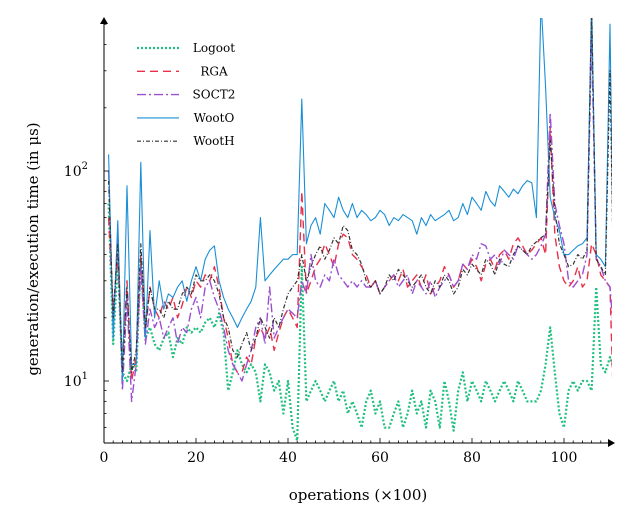 This screenshot has width=640, height=522. What do you see at coordinates (76, 380) in the screenshot?
I see `y-tick-label: 10¹` at bounding box center [76, 380].